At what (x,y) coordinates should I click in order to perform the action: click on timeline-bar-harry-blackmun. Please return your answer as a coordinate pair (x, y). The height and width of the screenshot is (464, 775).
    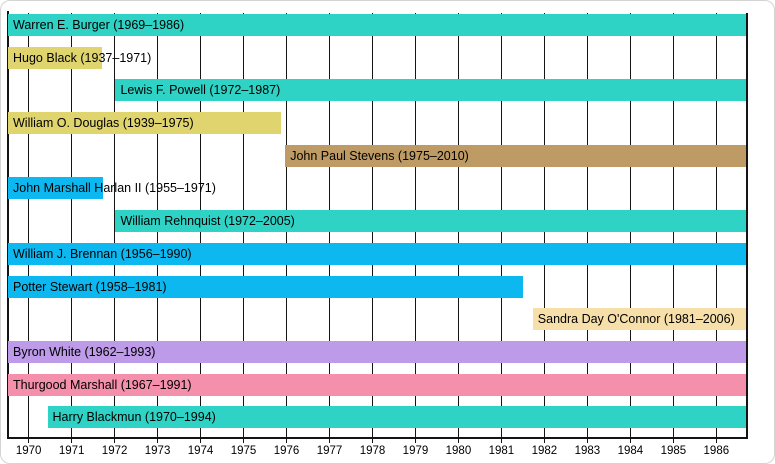
    Looking at the image, I should click on (396, 417).